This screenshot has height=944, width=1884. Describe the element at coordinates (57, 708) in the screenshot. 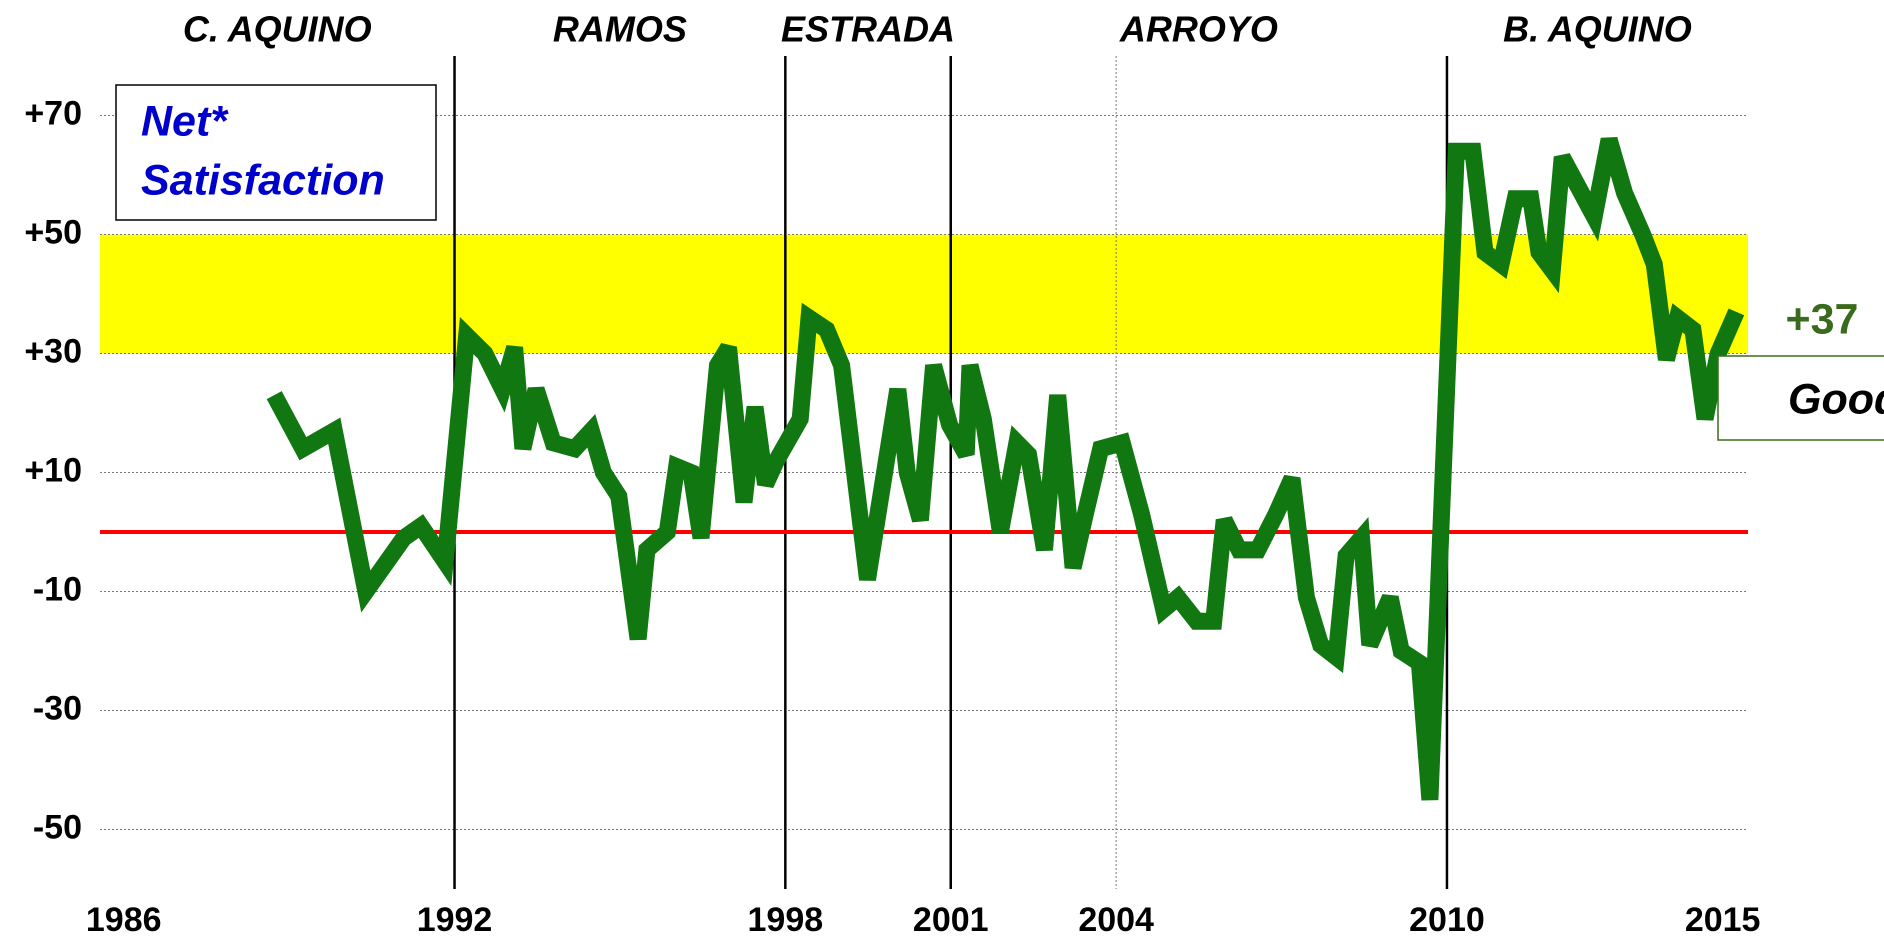

I see `y-tick-label: -30` at that location.